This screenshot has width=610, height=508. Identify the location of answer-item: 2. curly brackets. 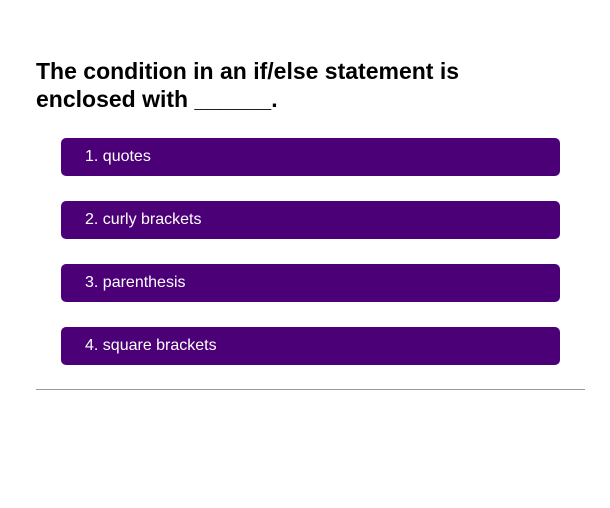
(310, 220).